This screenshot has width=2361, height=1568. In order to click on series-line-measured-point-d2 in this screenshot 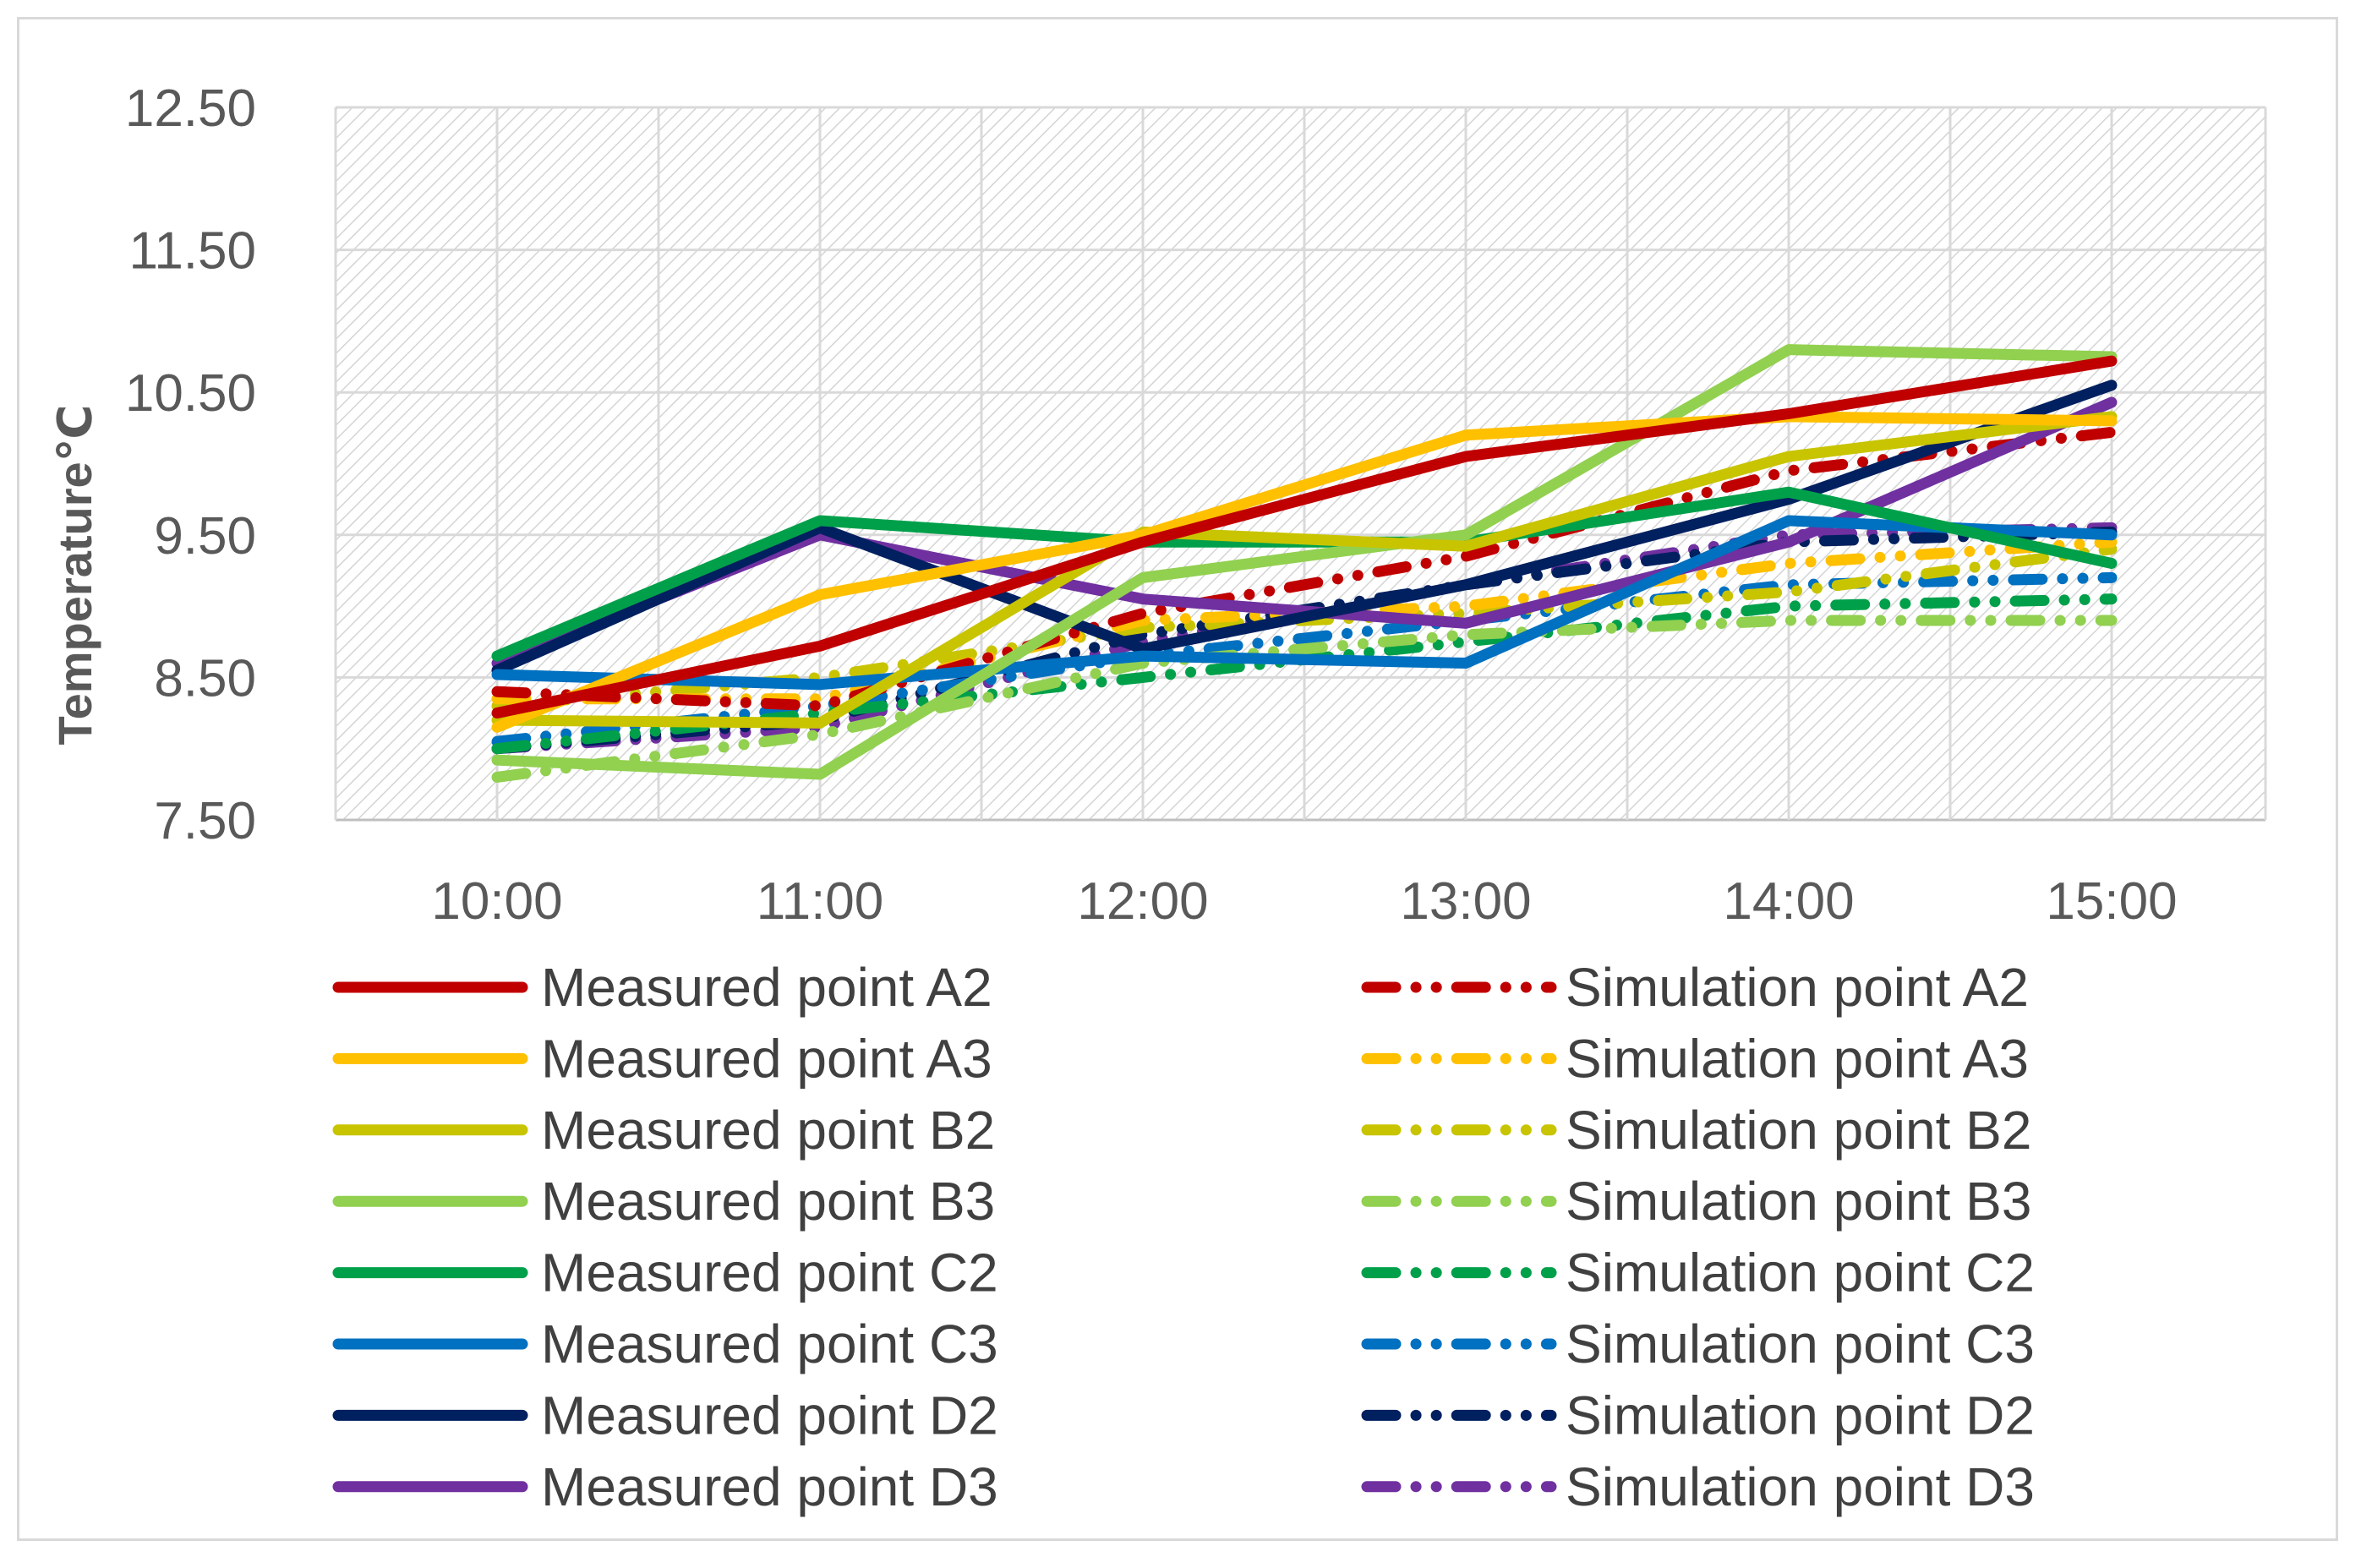, I will do `click(1304, 528)`.